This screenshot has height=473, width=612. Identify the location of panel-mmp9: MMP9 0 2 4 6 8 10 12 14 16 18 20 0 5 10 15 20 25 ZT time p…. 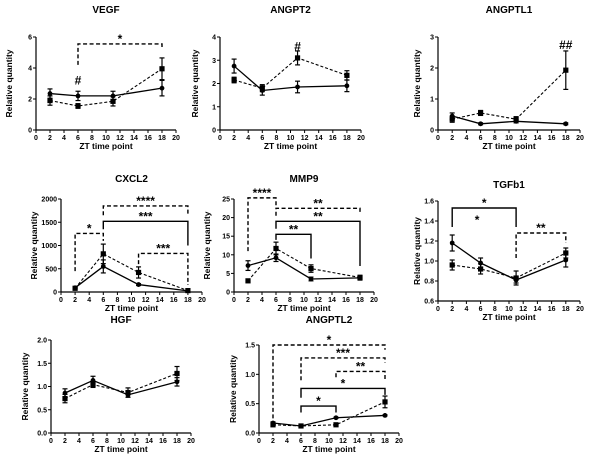
(290, 243).